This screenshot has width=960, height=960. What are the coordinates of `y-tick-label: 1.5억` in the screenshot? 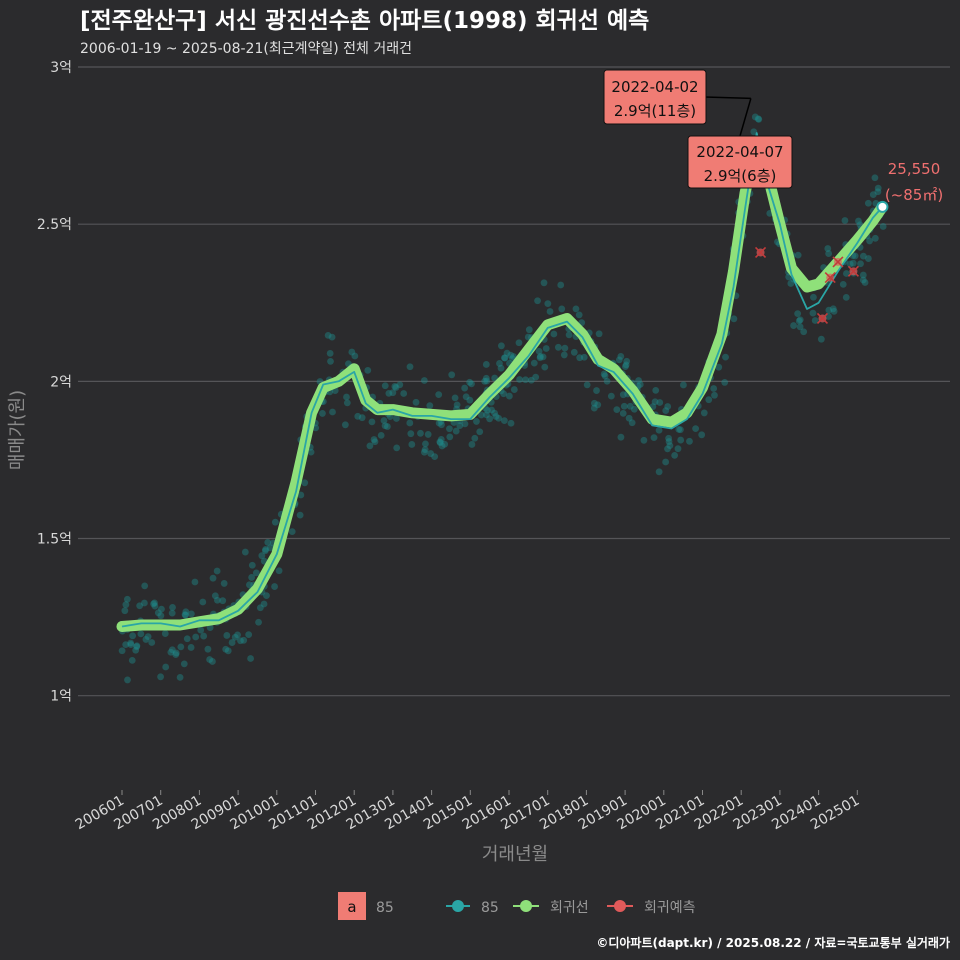 It's located at (54, 540).